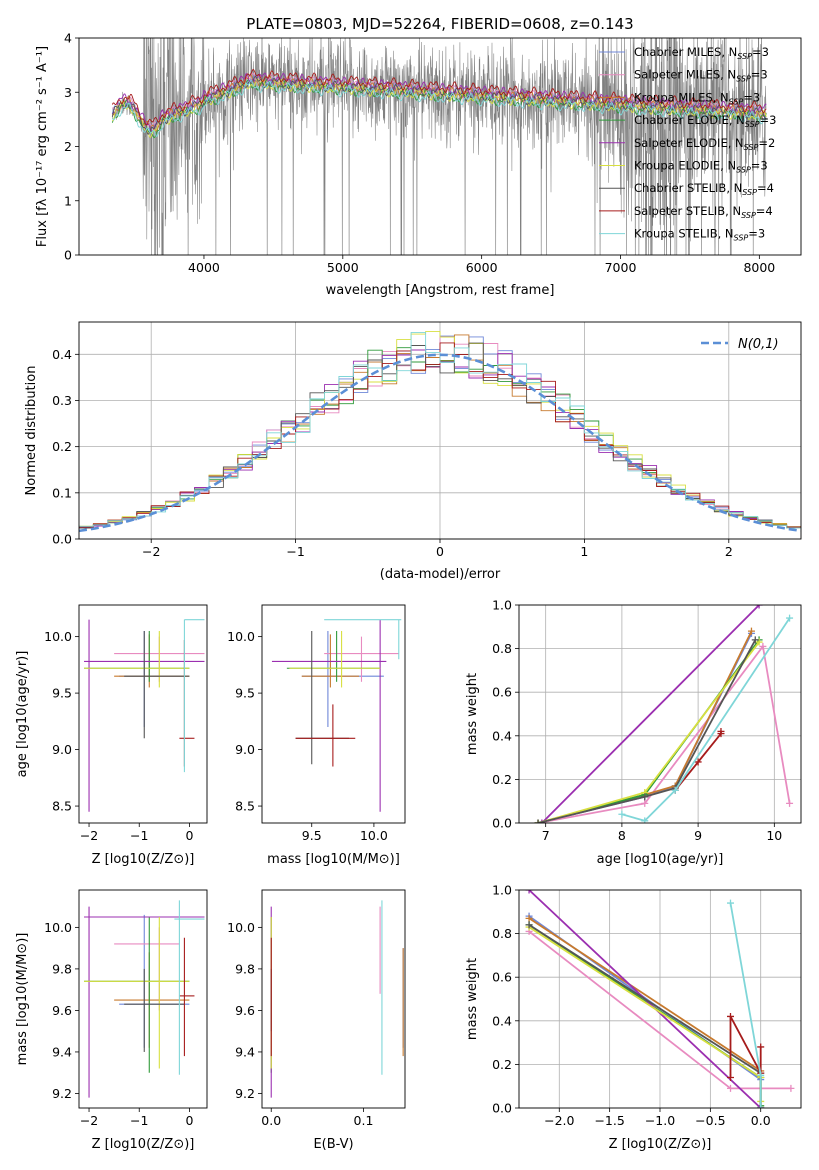 The image size is (819, 1170). I want to click on x-tick-label: 9.5, so click(312, 835).